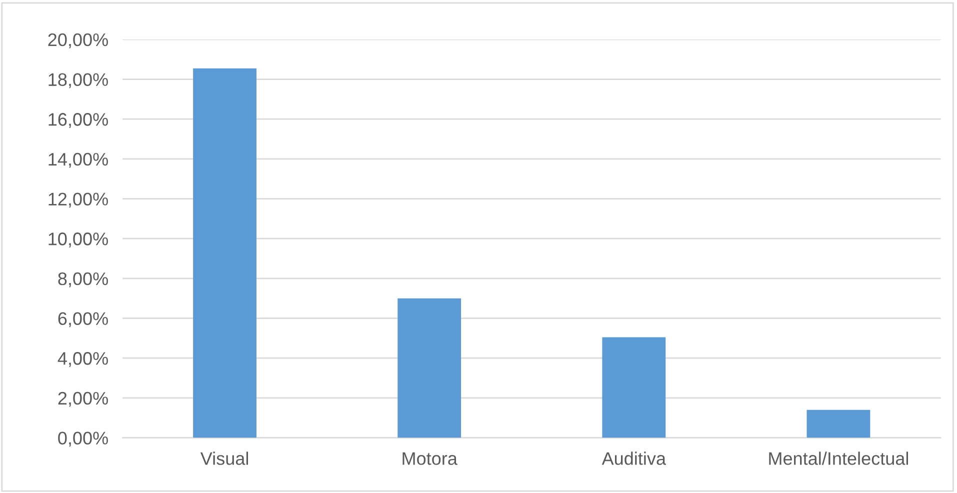  Describe the element at coordinates (78, 240) in the screenshot. I see `y-tick-label: 10,00%` at that location.